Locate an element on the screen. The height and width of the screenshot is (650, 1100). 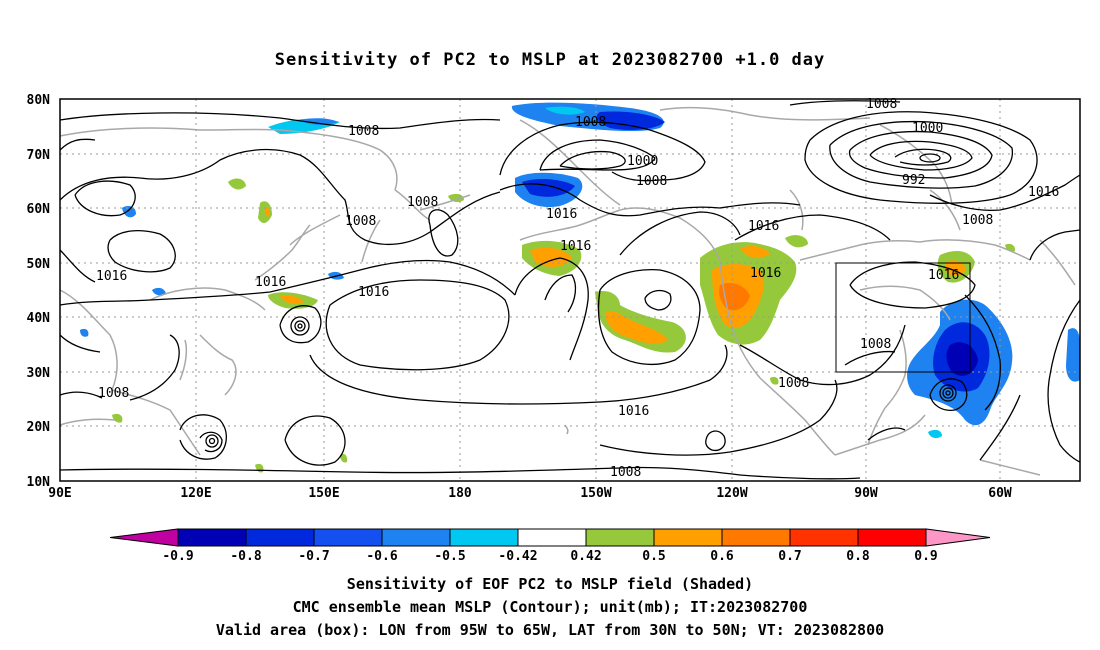
lat-label: 80N is located at coordinates (39, 100).